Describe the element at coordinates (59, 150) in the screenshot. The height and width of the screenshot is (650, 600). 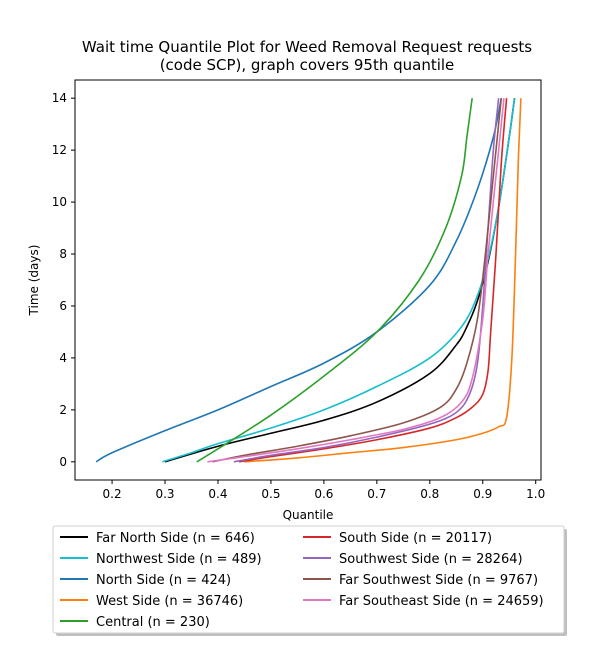
I see `y-tick-label: 12` at that location.